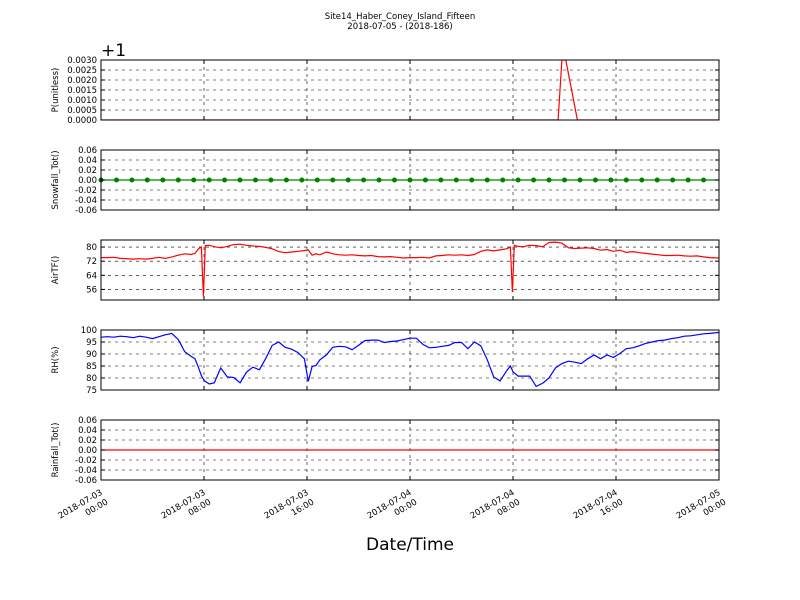  I want to click on y-axis-label: RH(%), so click(56, 359).